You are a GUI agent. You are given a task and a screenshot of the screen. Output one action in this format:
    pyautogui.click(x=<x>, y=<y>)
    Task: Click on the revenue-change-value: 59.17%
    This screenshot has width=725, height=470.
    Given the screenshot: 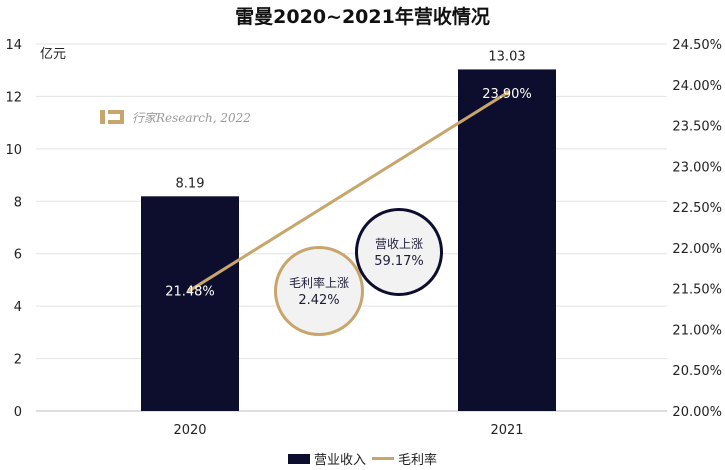 What is the action you would take?
    pyautogui.click(x=399, y=261)
    